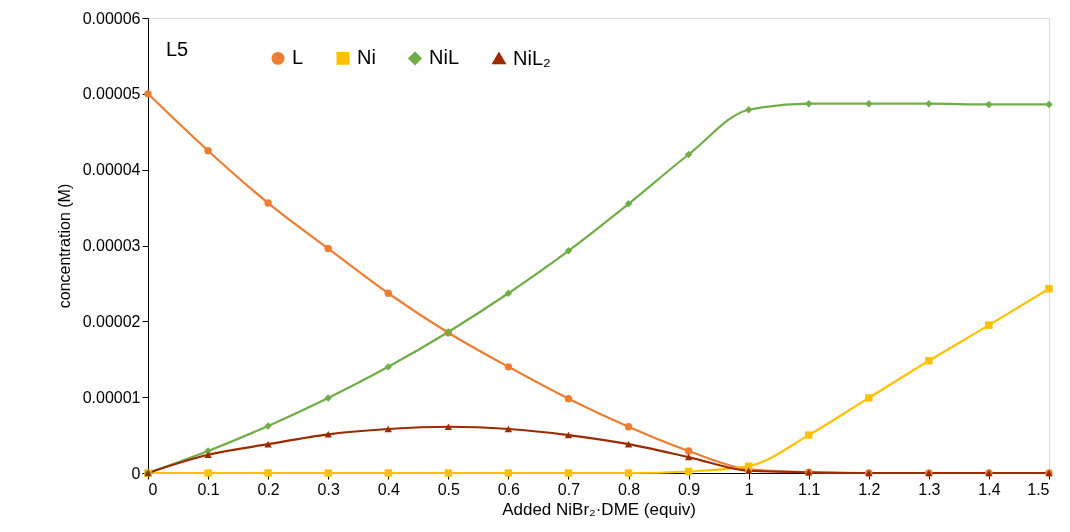 The height and width of the screenshot is (532, 1070). What do you see at coordinates (111, 94) in the screenshot?
I see `y-tick-label: 0.00005` at bounding box center [111, 94].